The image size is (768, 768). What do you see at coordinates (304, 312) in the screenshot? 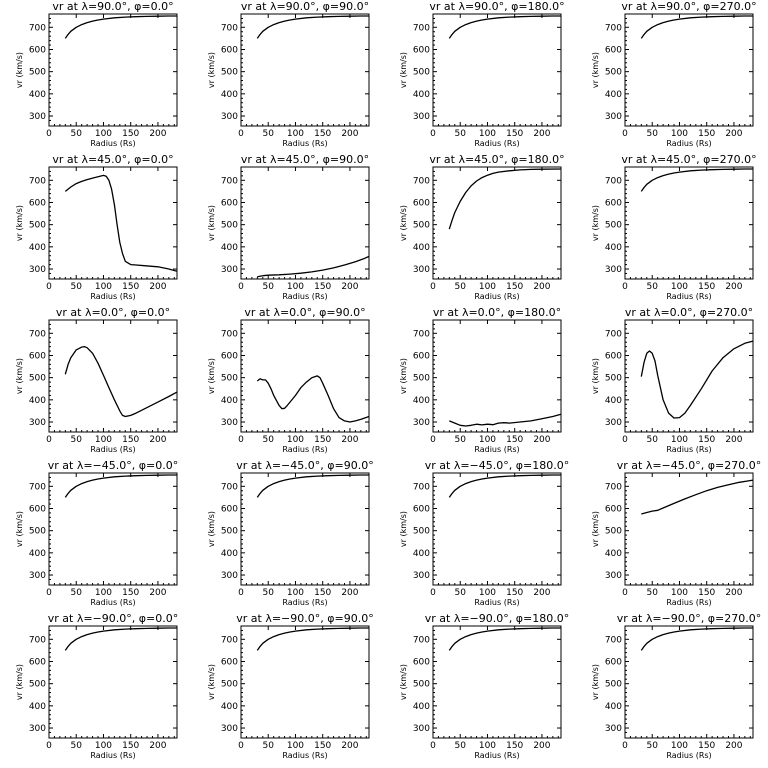
I see `chart-title: vr at λ=0.0°, φ=90.0°` at bounding box center [304, 312].